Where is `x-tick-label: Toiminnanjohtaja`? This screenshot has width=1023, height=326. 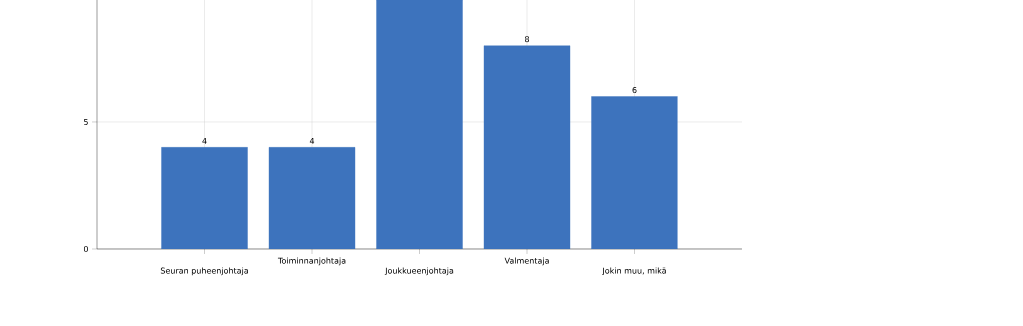 x-tick-label: Toiminnanjohtaja is located at coordinates (311, 261).